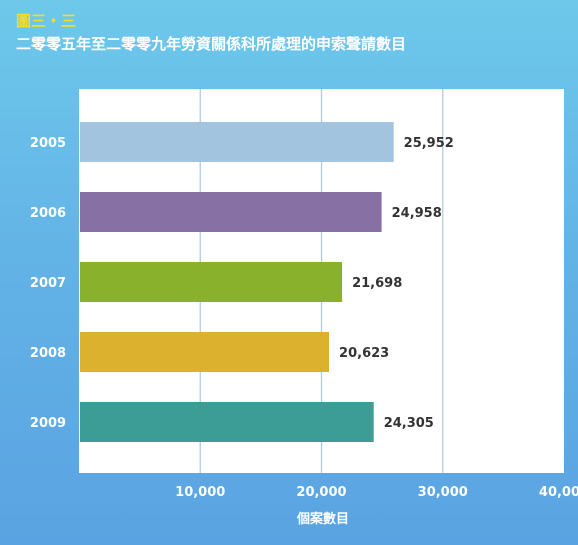 Image resolution: width=578 pixels, height=545 pixels. I want to click on data-label: 21,698, so click(377, 283).